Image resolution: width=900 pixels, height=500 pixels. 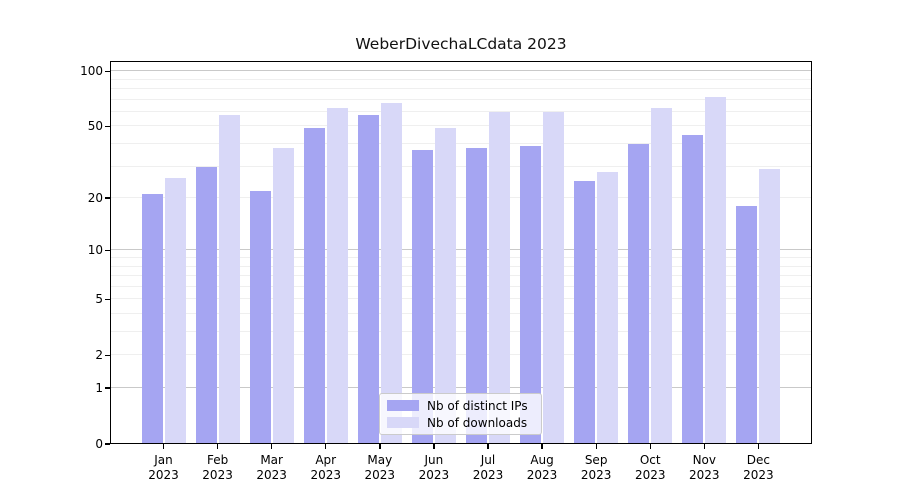 I want to click on x-tick-label: Mar 2023, so click(x=272, y=468).